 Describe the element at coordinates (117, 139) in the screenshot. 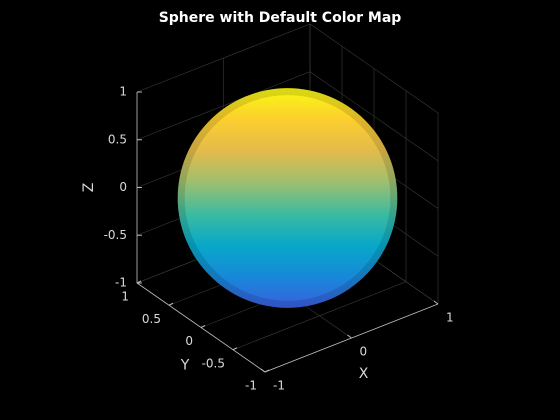

I see `z-tick-label: 0.5` at that location.